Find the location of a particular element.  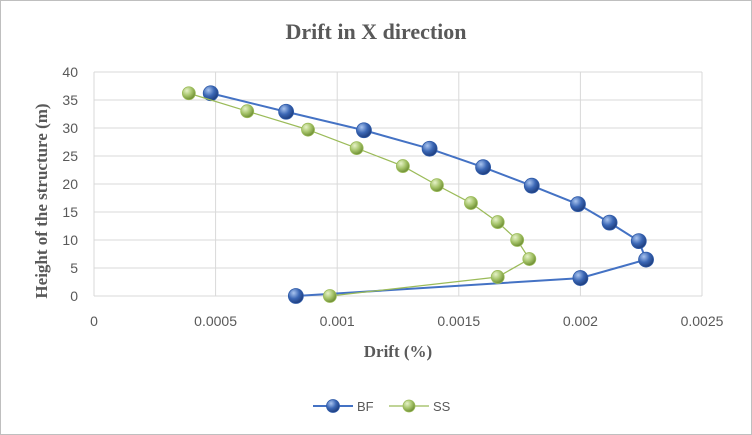

y-tick-labels: 0 5 10 15 20 25 30 35 40 is located at coordinates (70, 184).